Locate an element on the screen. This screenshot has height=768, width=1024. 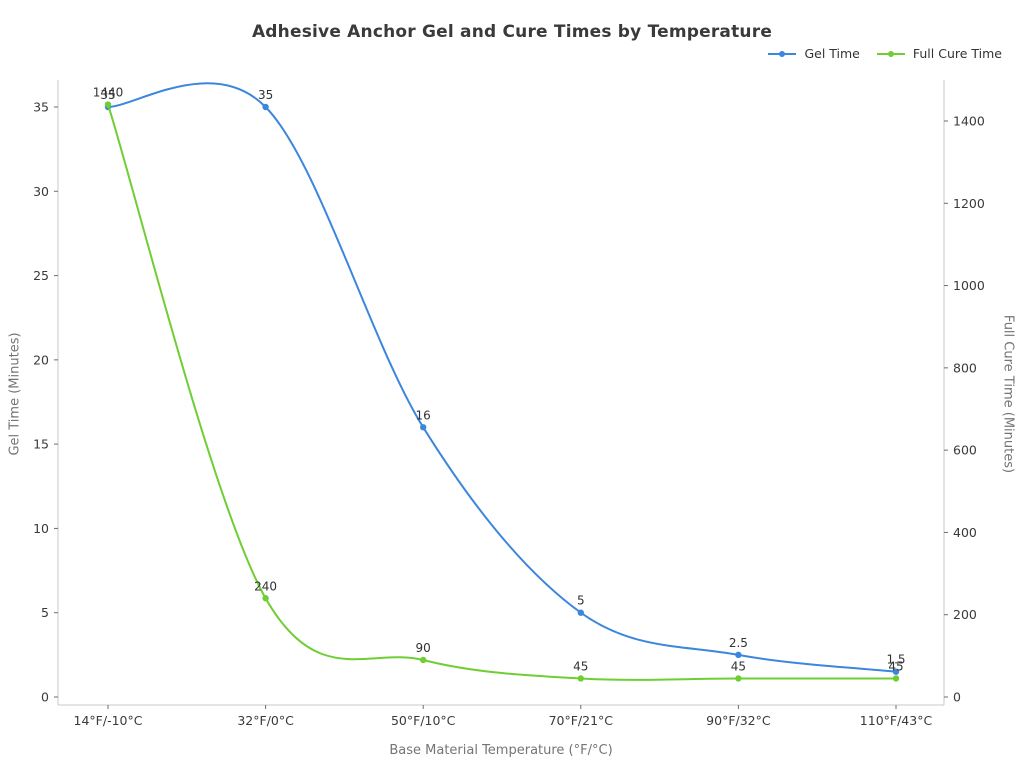
y-right-tick-label: 400 is located at coordinates (965, 532).